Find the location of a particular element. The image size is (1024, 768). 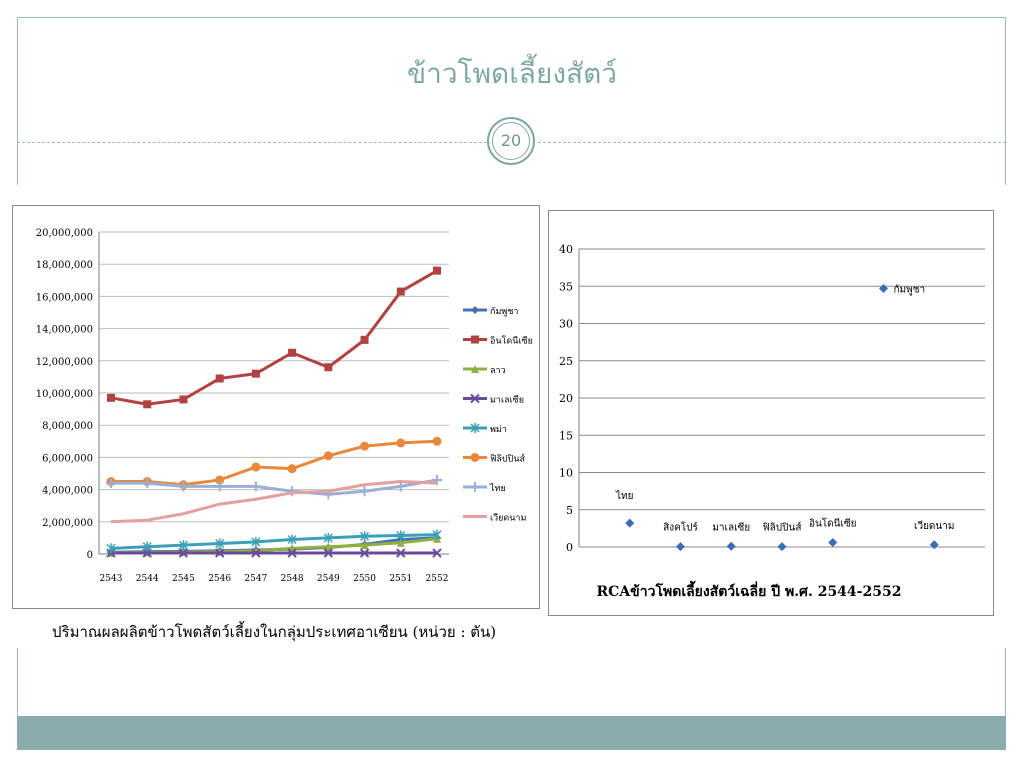

scatter-point-label: ฟิลิปปินส์ is located at coordinates (781, 528).